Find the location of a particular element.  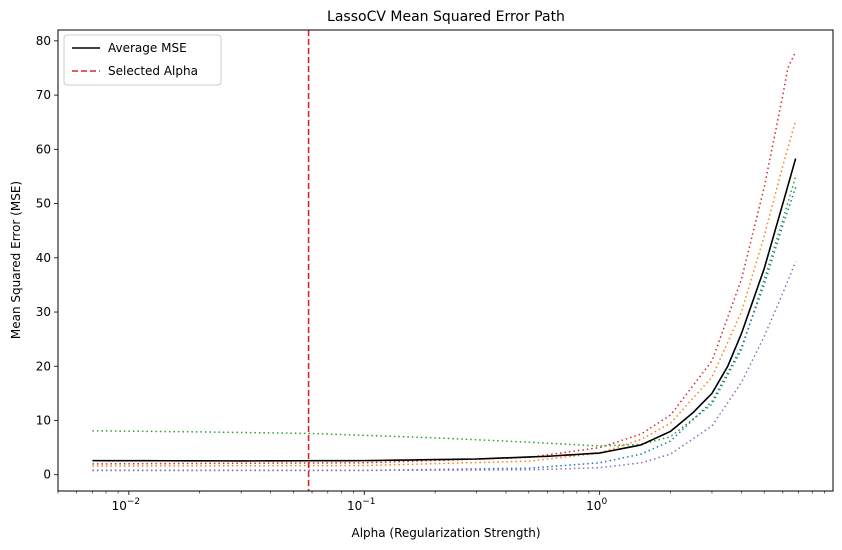

y-axis-ticks: 0 10 20 30 40 50 60 70 80 is located at coordinates (47, 258).